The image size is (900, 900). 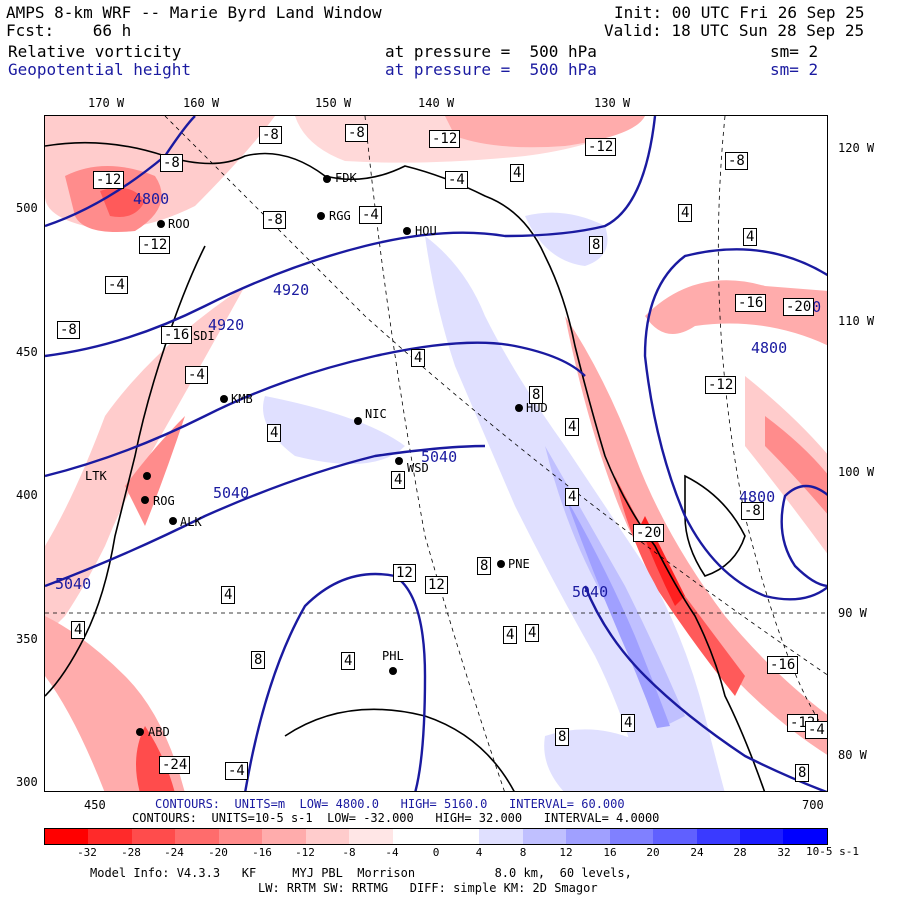 What do you see at coordinates (491, 51) in the screenshot?
I see `field1-pressure: at pressure = 500 hPa` at bounding box center [491, 51].